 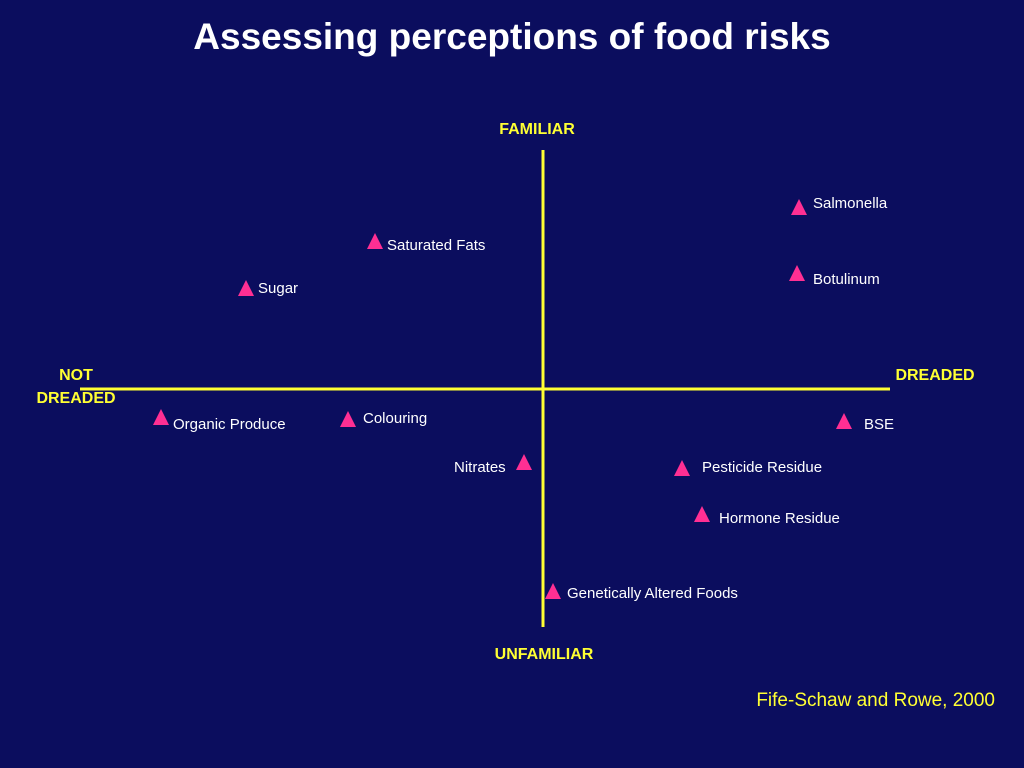 I want to click on label-nitrates: Nitrates, so click(x=480, y=467).